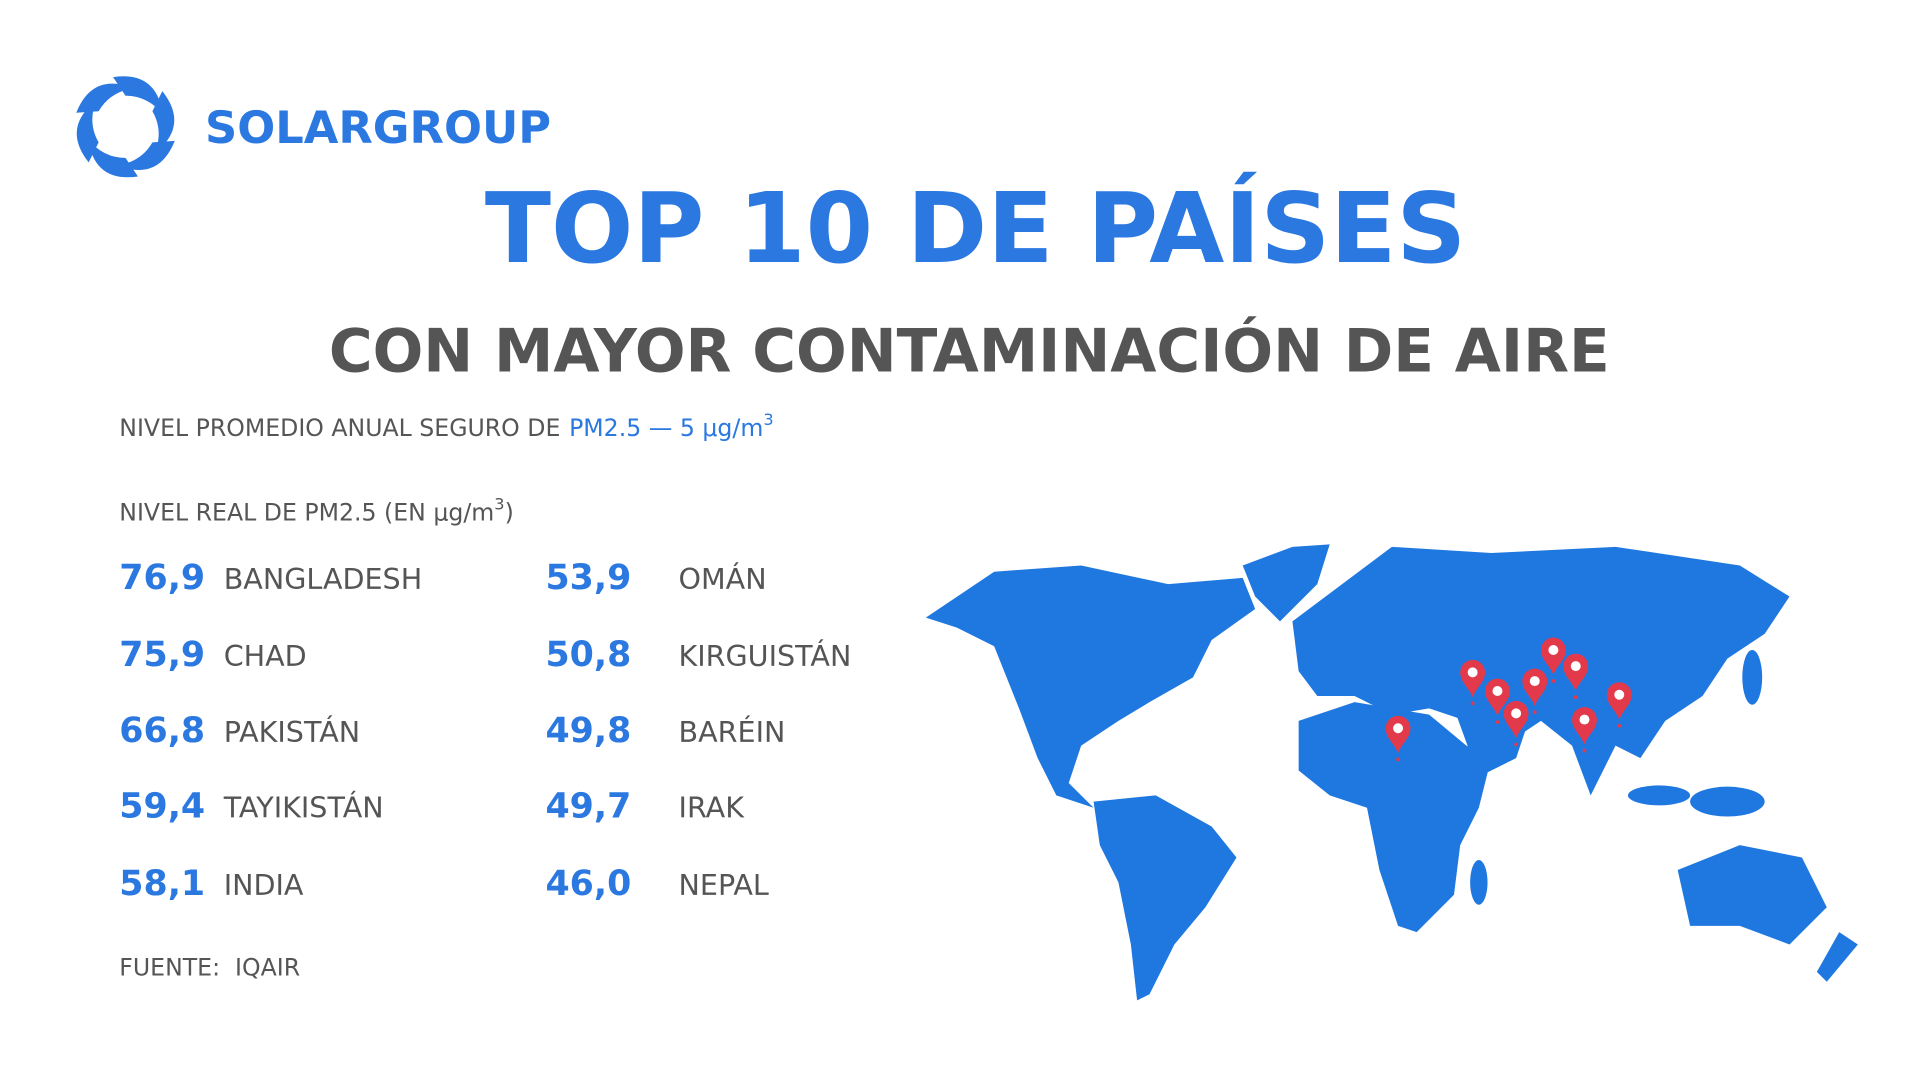  Describe the element at coordinates (765, 656) in the screenshot. I see `country-name: KIRGUISTÁN` at that location.